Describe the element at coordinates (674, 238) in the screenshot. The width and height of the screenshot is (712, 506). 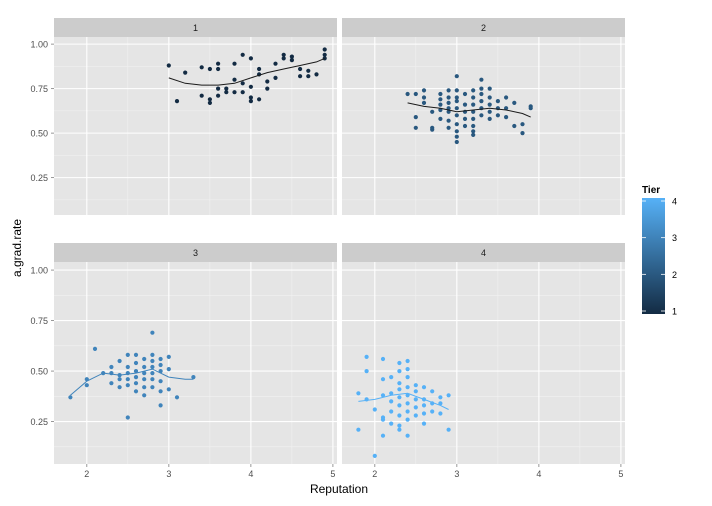
I see `colorbar-tick-label: 3` at that location.